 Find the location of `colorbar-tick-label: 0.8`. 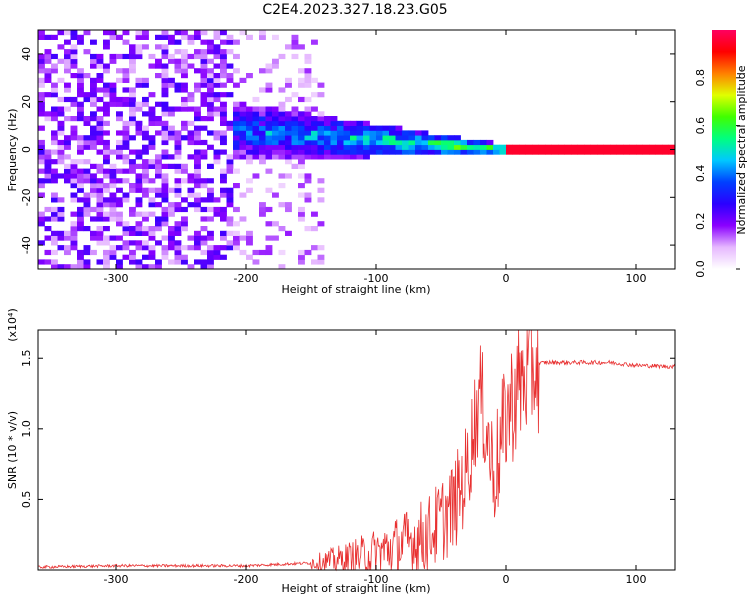

colorbar-tick-label: 0.8 is located at coordinates (700, 78).